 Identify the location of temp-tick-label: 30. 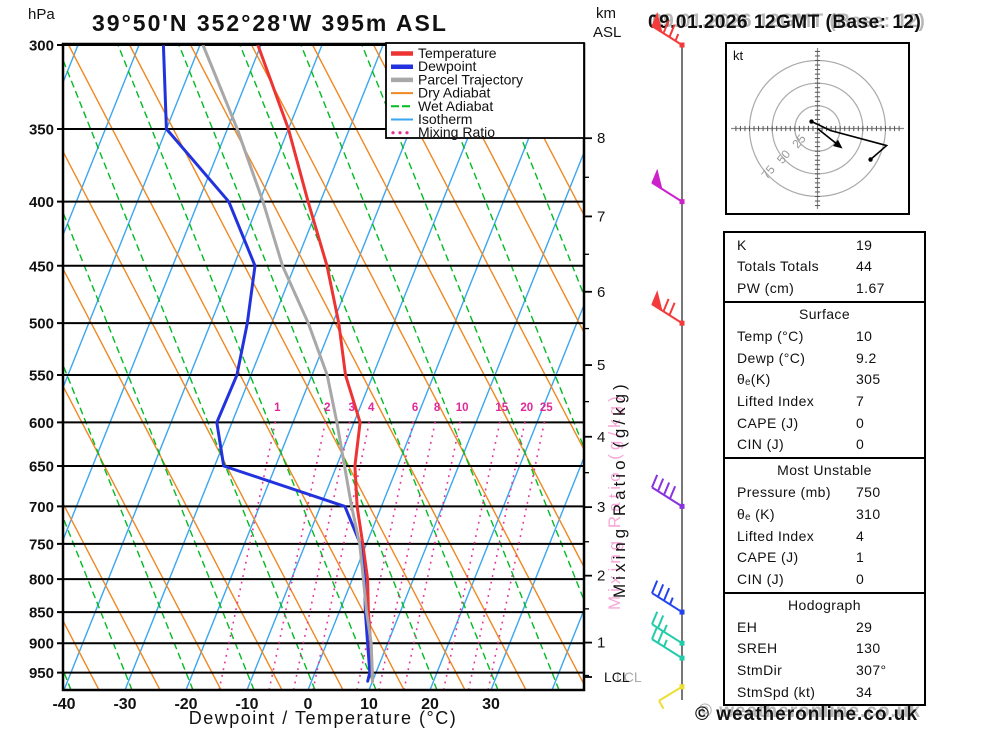
(491, 704).